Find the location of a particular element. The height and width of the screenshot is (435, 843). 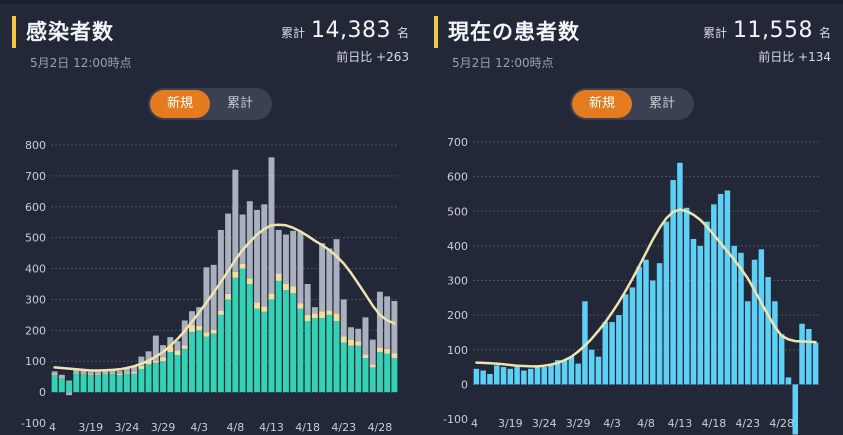

x-tick-label: 3/24 is located at coordinates (544, 423).